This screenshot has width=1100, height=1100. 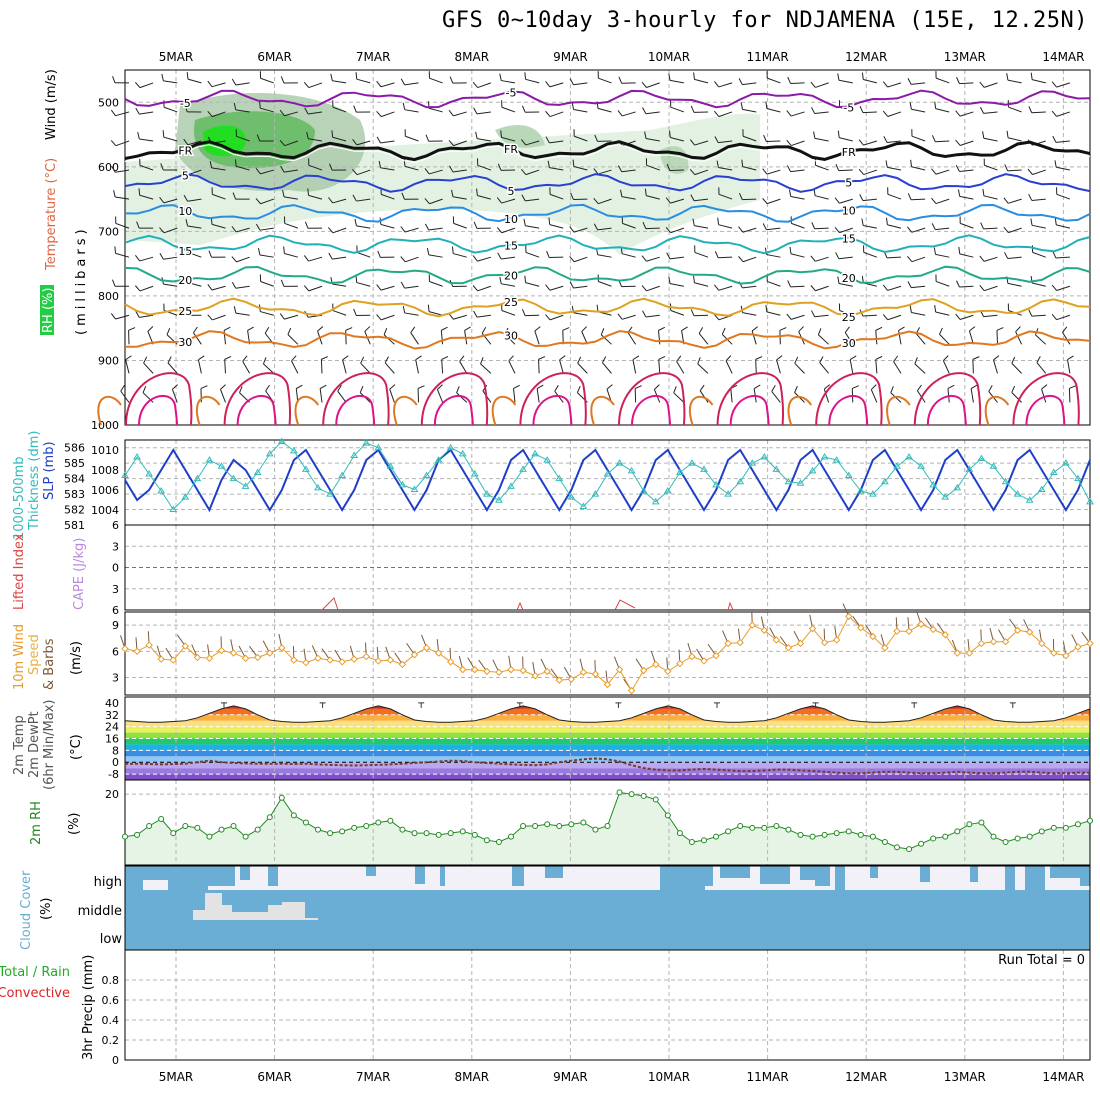 I want to click on lifted-index-tick: 3, so click(x=115, y=589).